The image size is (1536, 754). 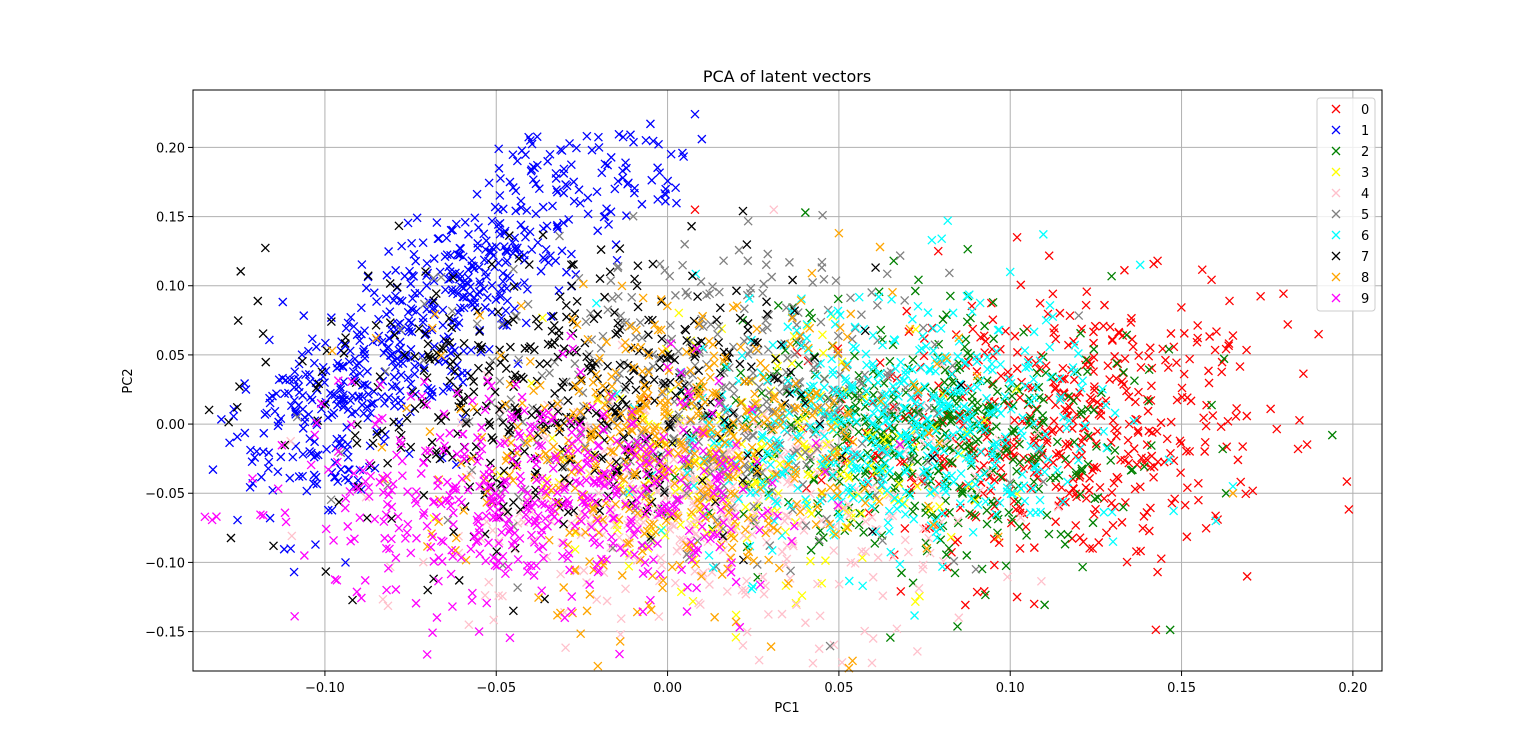 What do you see at coordinates (1365, 215) in the screenshot?
I see `legend-label: 5` at bounding box center [1365, 215].